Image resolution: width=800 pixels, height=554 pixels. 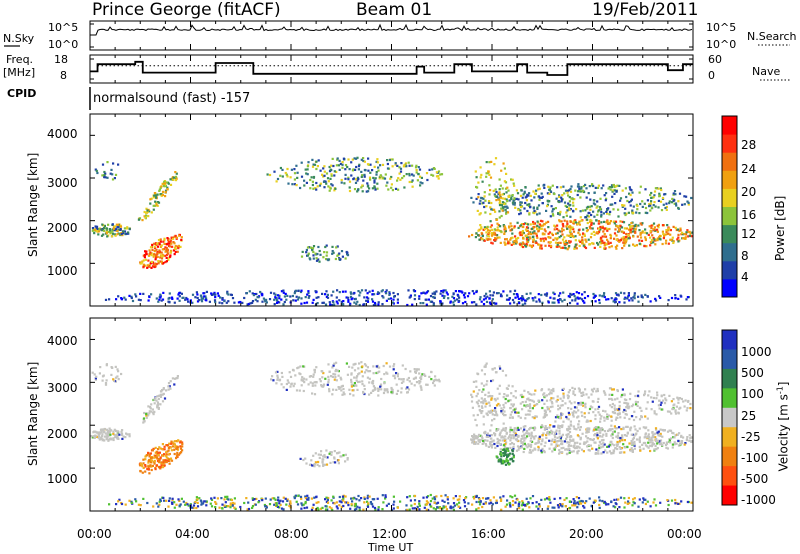 I want to click on velocity-arc-rising, so click(x=160, y=399).